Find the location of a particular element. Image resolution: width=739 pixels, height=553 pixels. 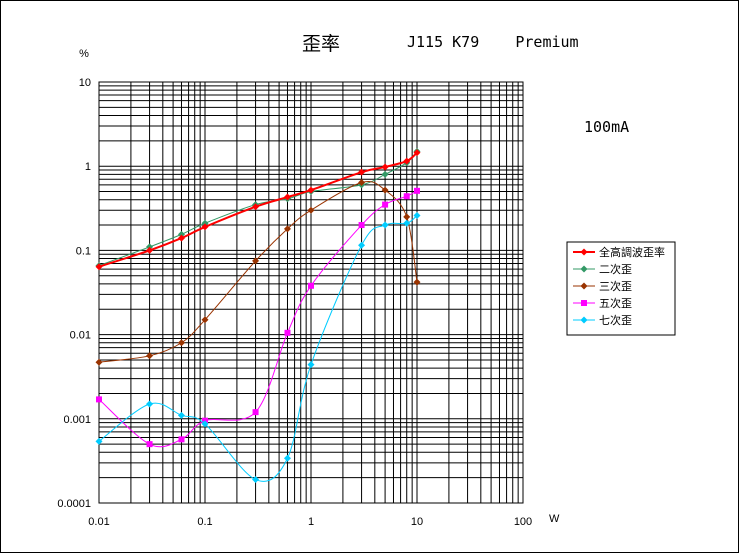

x-tick-label: 0.01 is located at coordinates (98, 522).